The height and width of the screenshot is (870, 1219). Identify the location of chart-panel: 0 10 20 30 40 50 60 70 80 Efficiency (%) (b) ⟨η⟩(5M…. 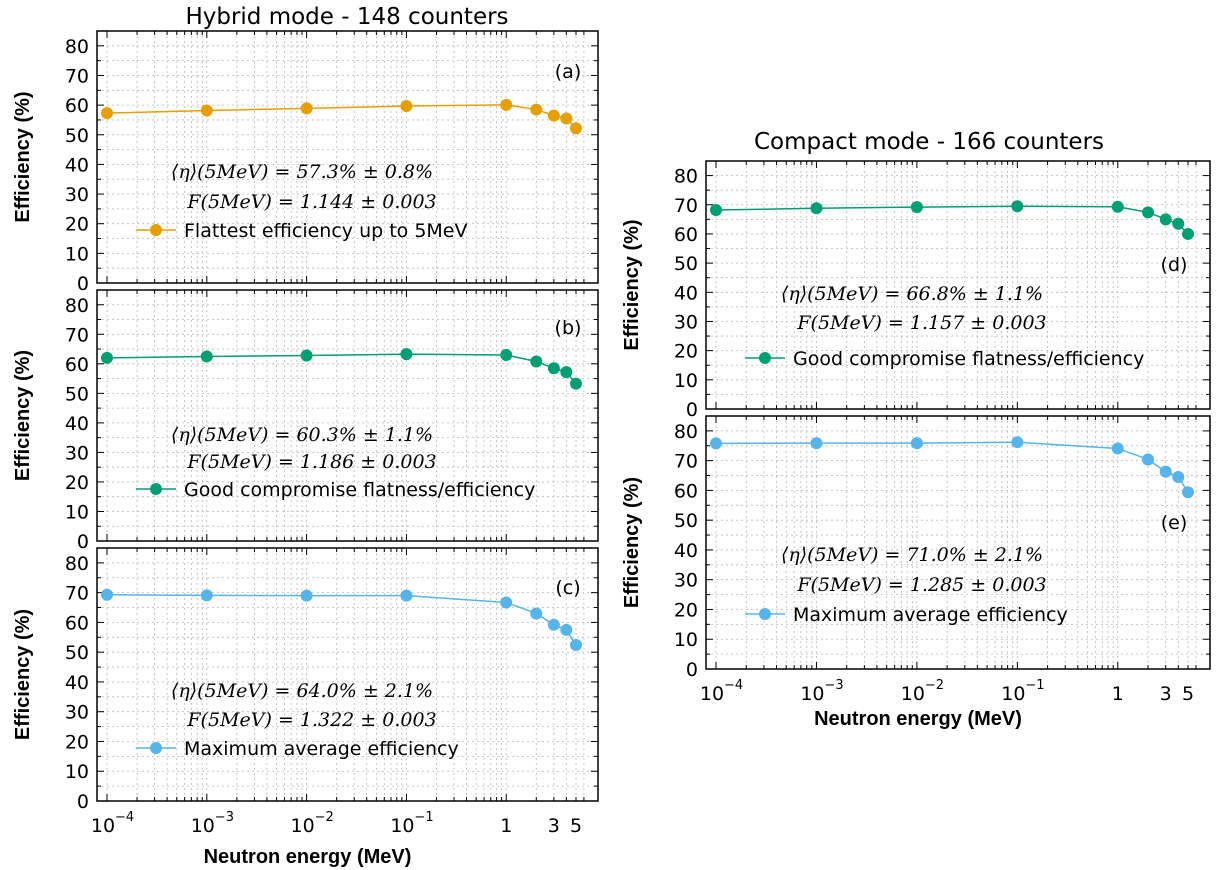
(305, 421).